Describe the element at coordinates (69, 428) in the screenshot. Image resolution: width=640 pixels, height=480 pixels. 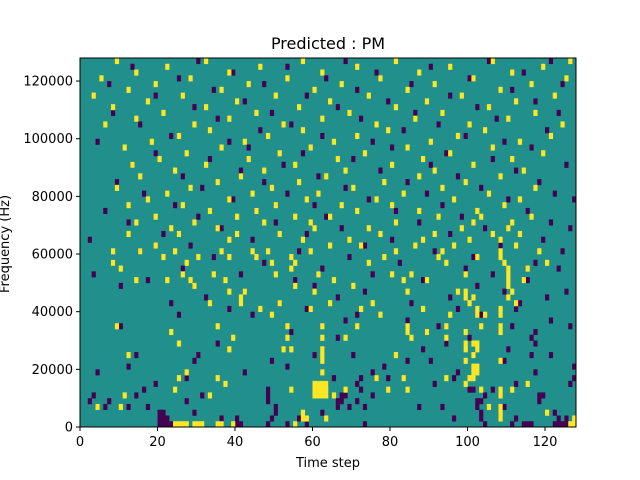
I see `y-tick-label: 0` at that location.